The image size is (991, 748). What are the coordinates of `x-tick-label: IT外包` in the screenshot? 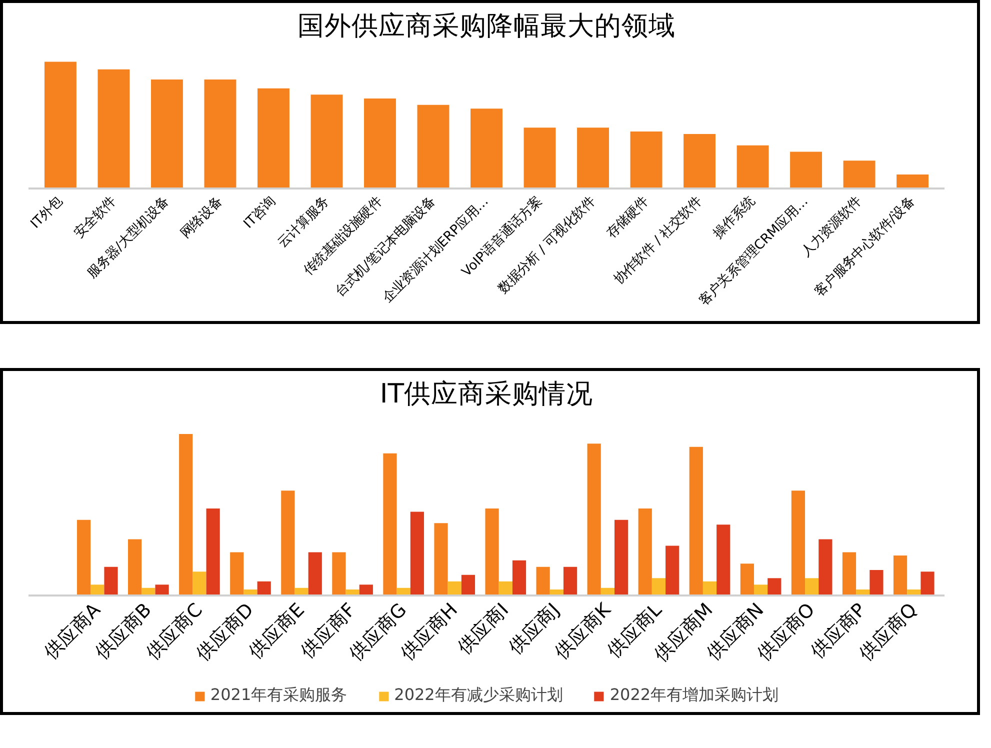 It's located at (47, 213).